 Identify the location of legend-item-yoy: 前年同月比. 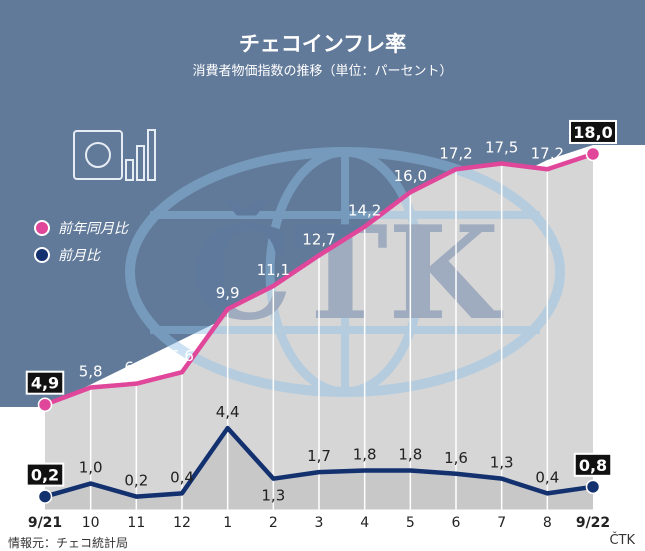
(81, 228).